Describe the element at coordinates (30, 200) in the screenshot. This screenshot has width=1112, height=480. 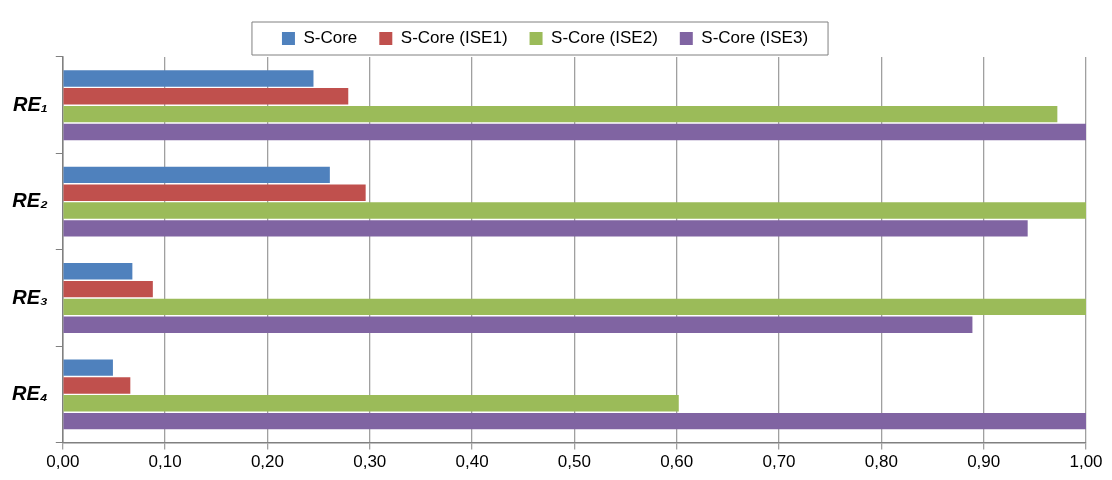
I see `y-tick-label: RE₂` at that location.